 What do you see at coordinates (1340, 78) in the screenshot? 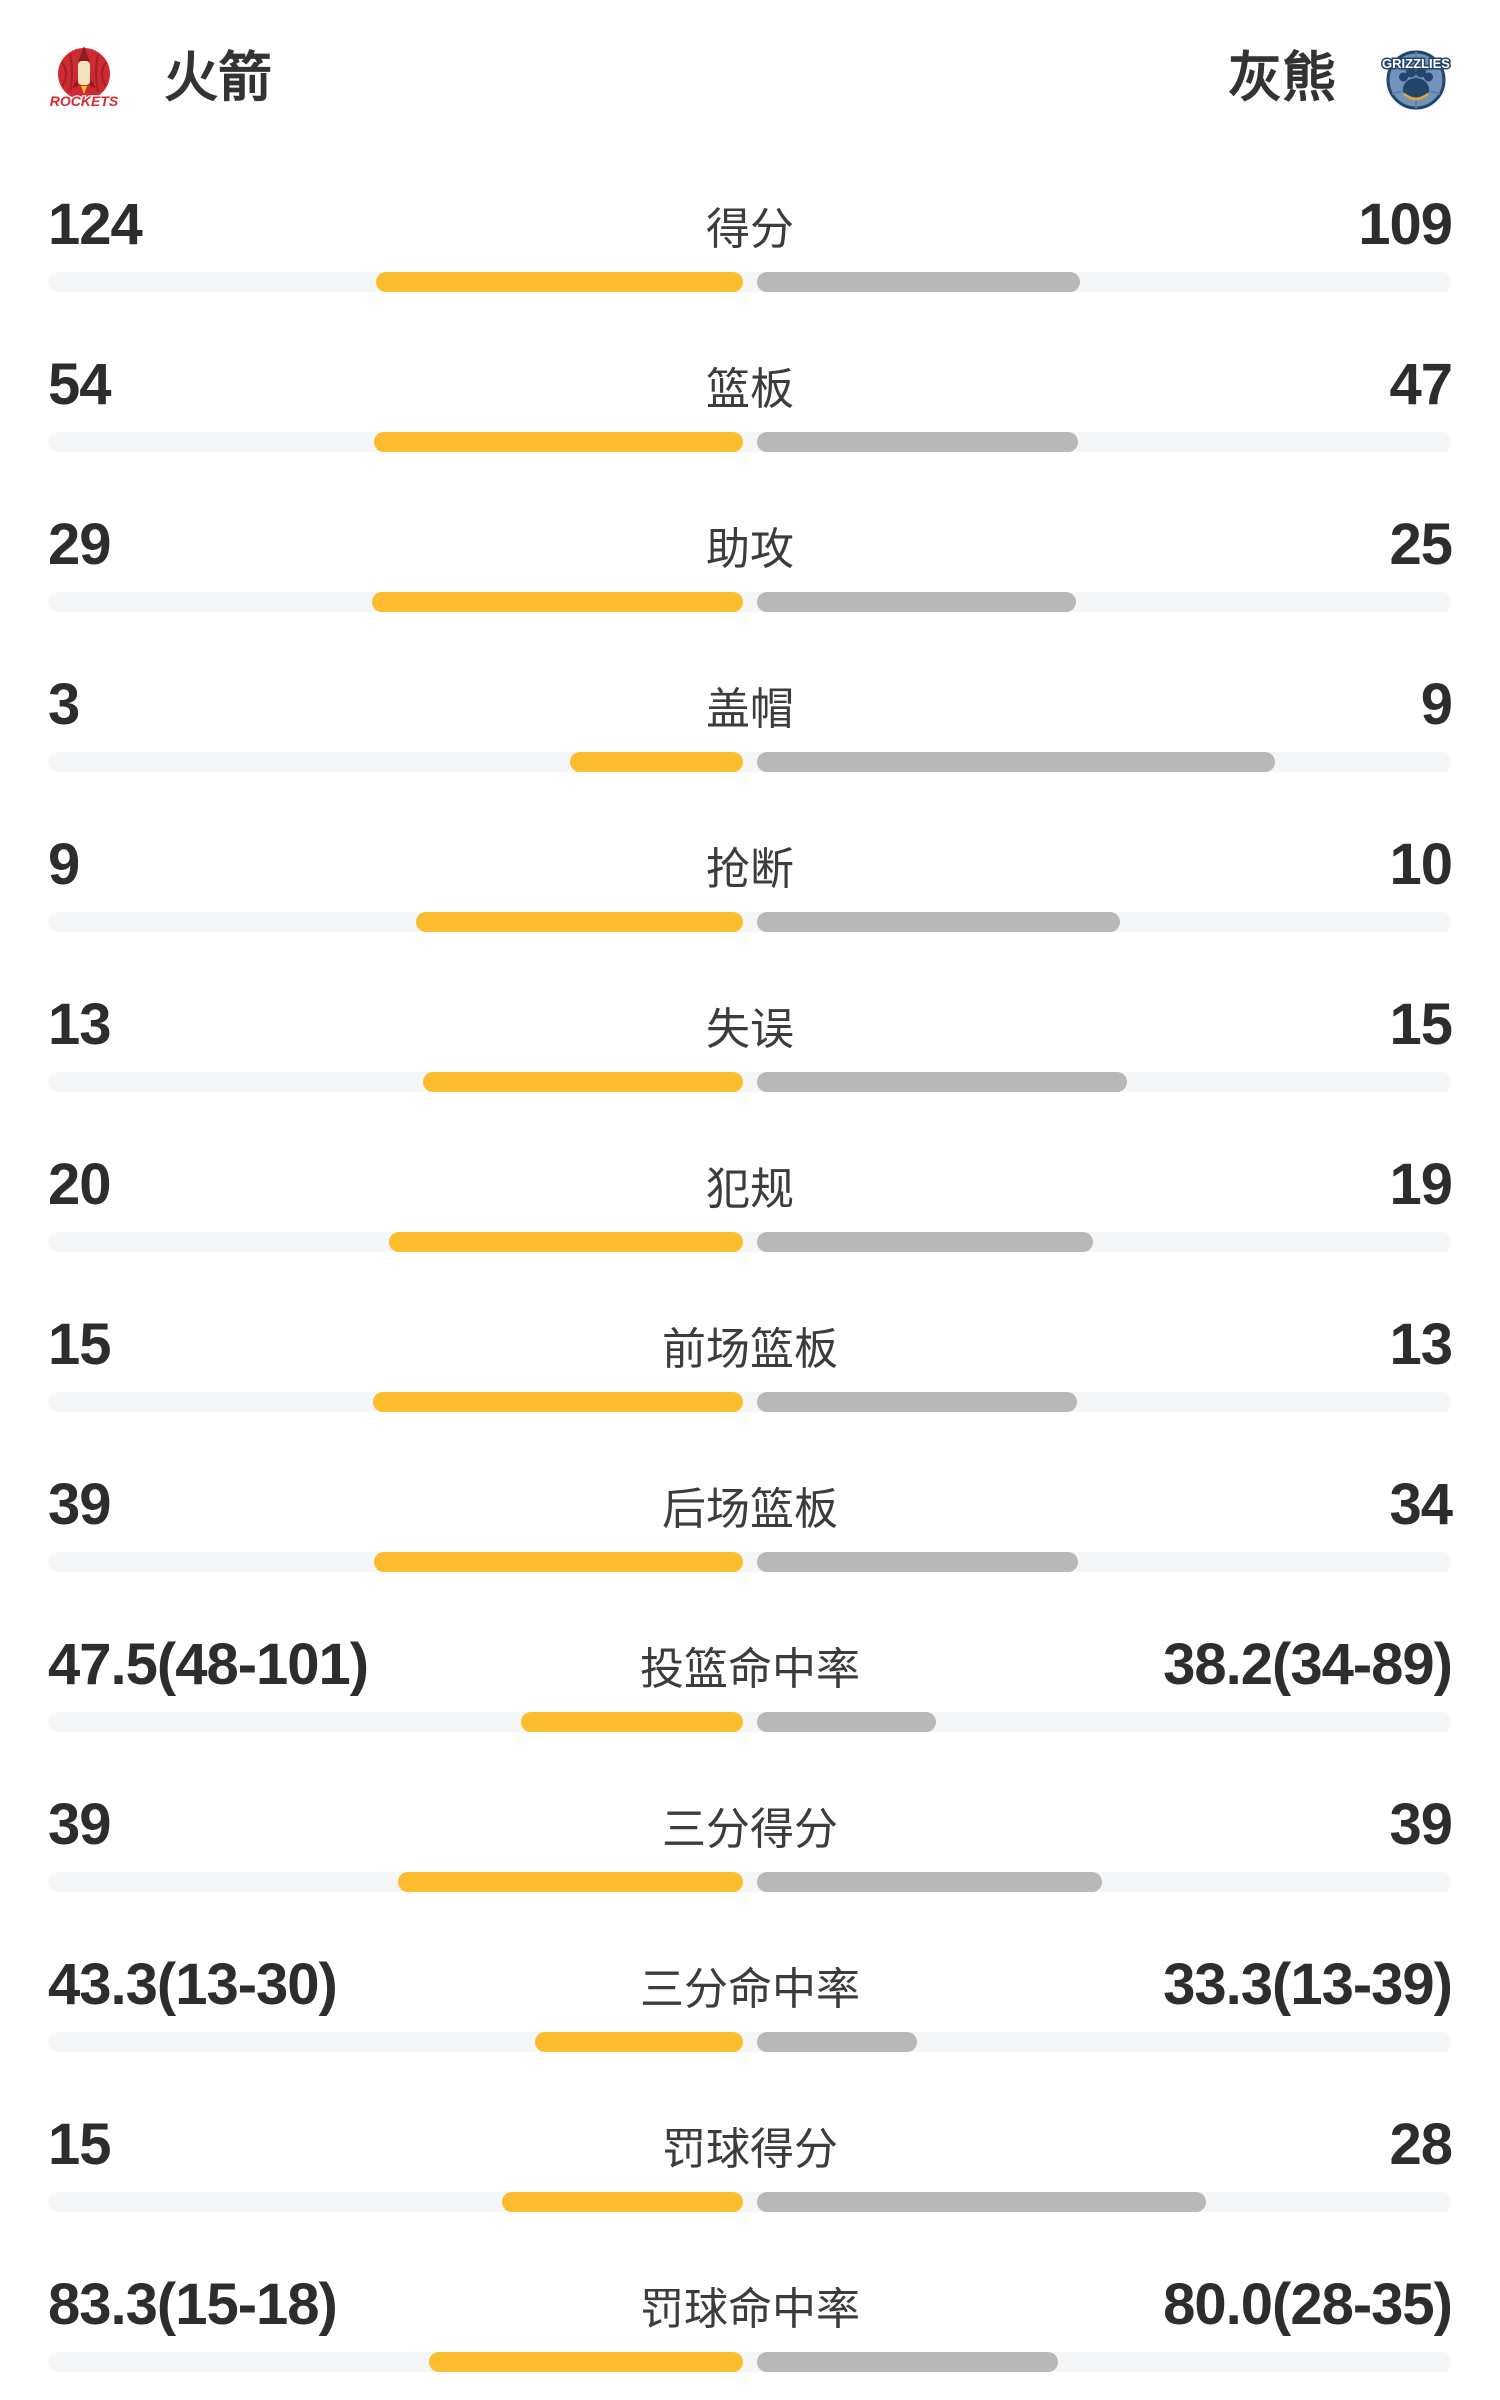
I see `away-team: 灰熊 GRIZZLIES` at bounding box center [1340, 78].